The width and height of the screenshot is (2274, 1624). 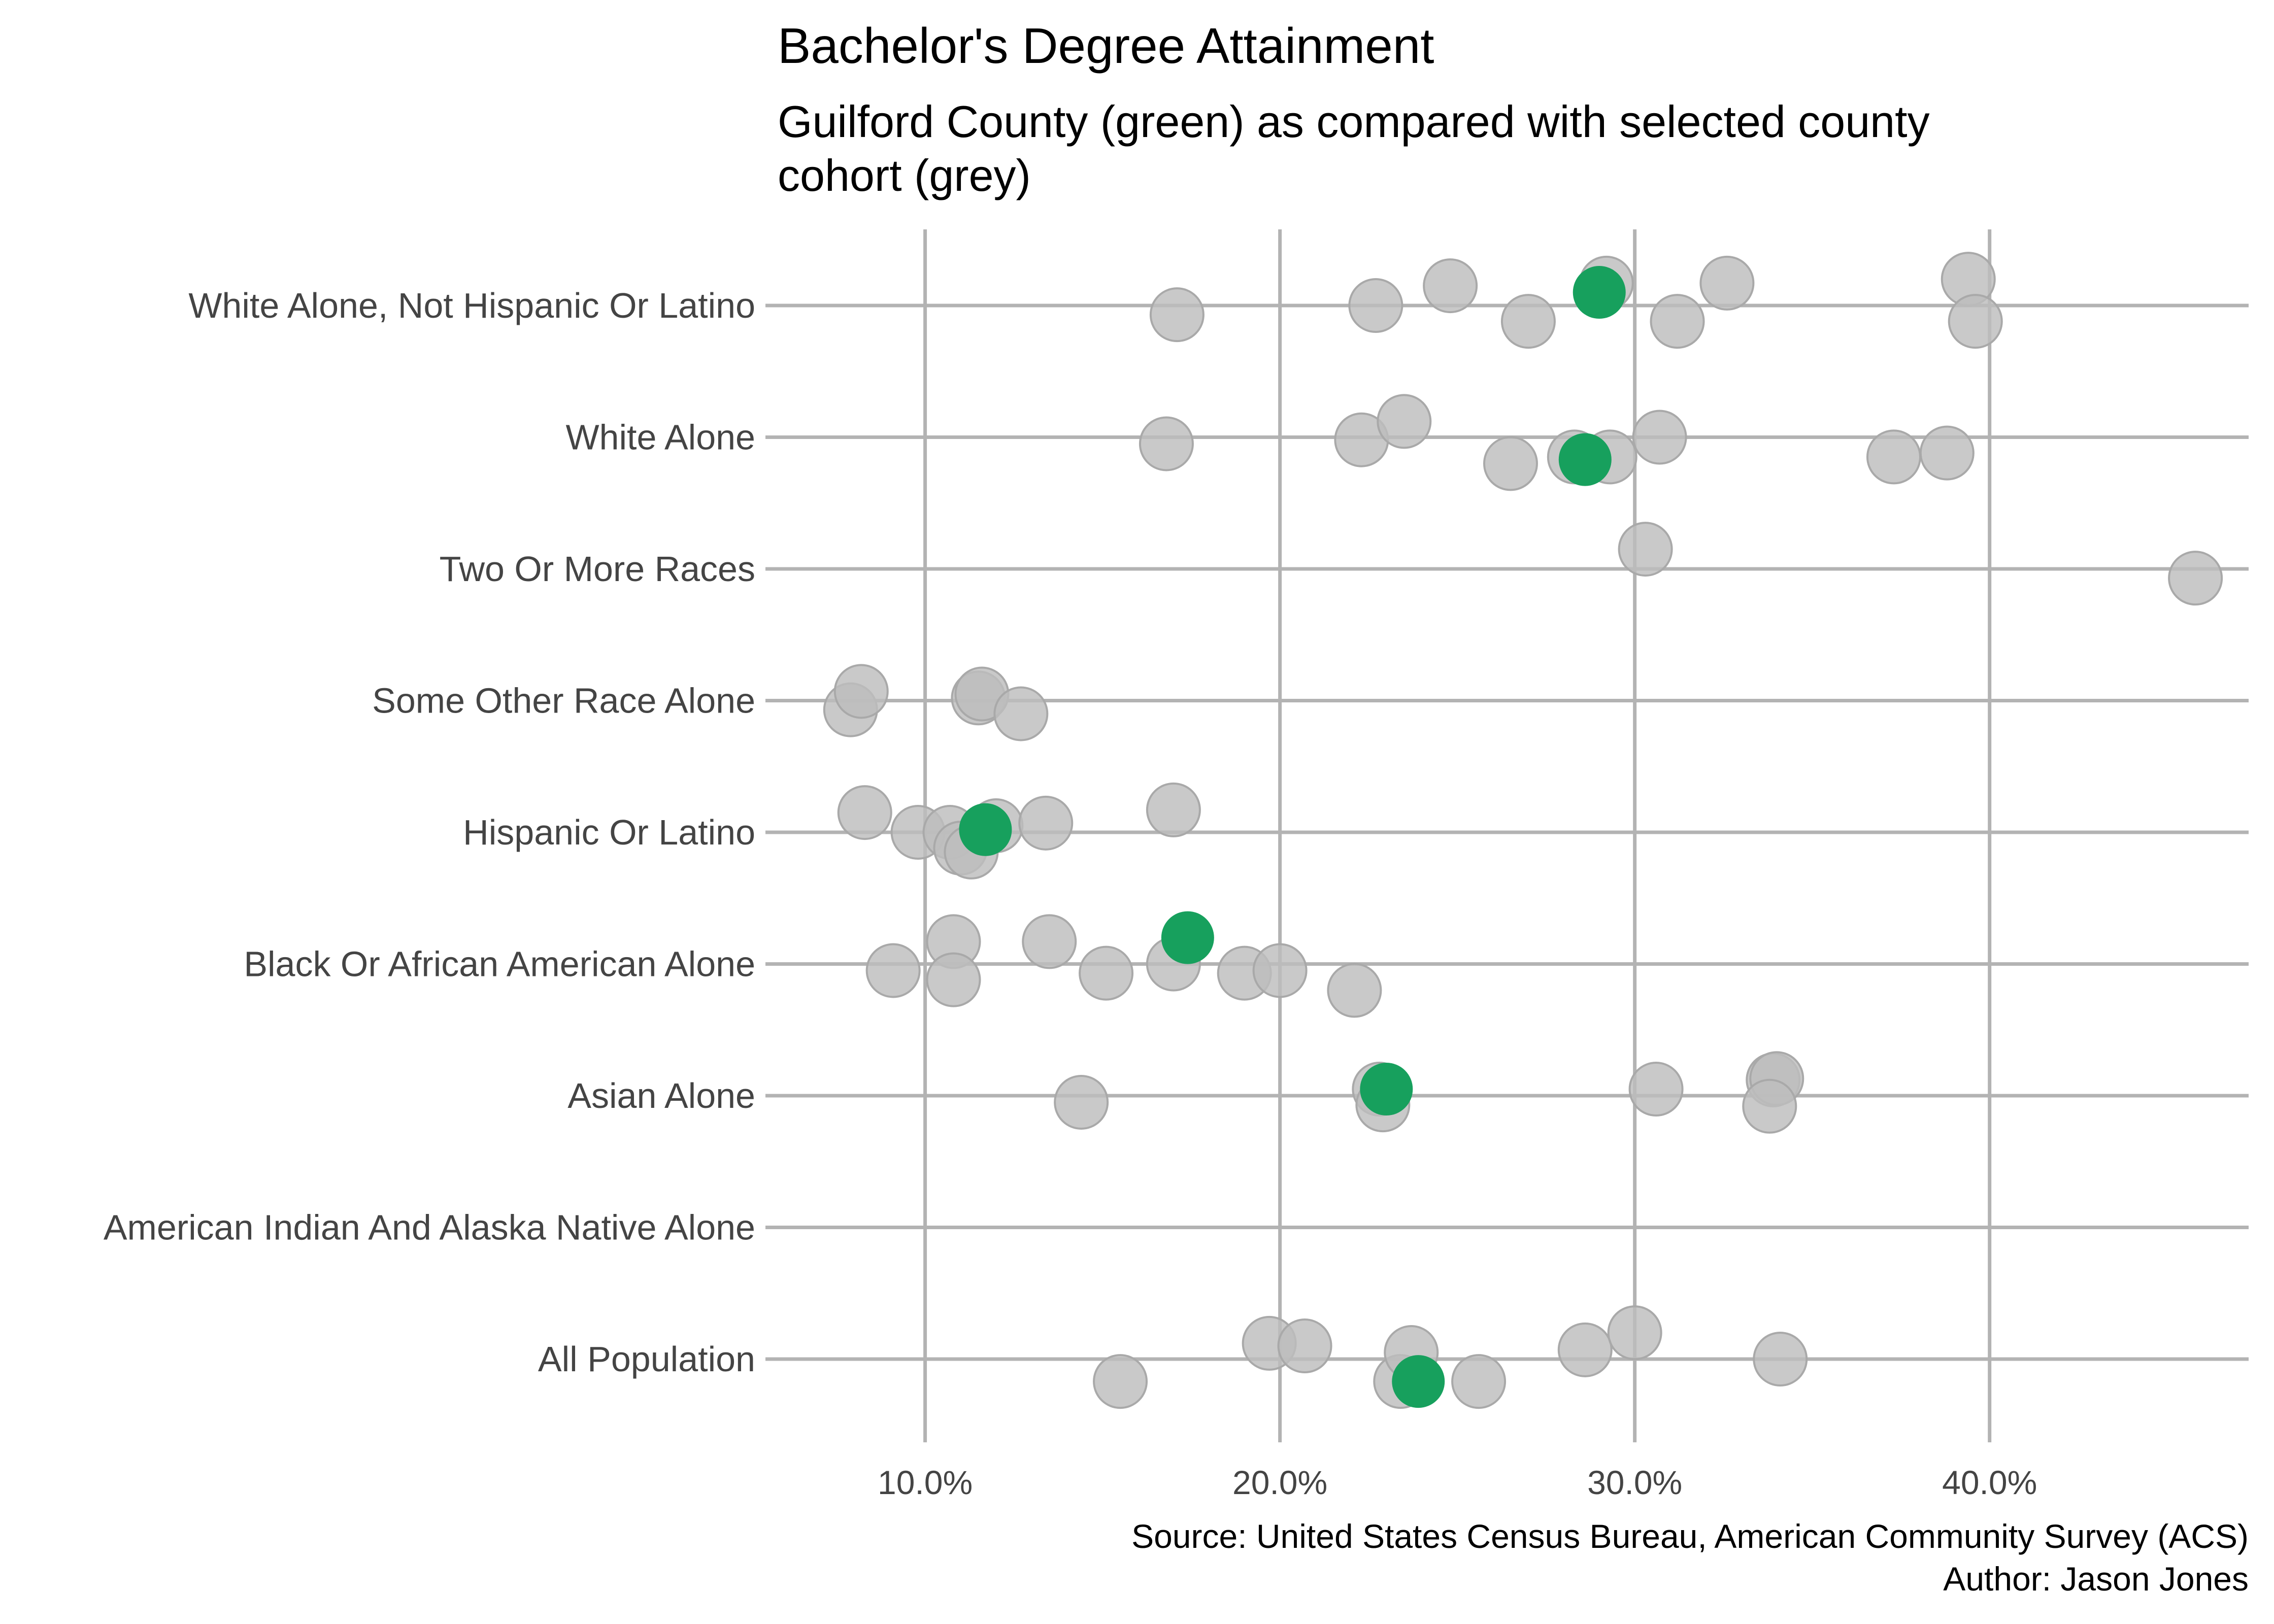 What do you see at coordinates (646, 1359) in the screenshot?
I see `y-tick-label-all-population: All Population` at bounding box center [646, 1359].